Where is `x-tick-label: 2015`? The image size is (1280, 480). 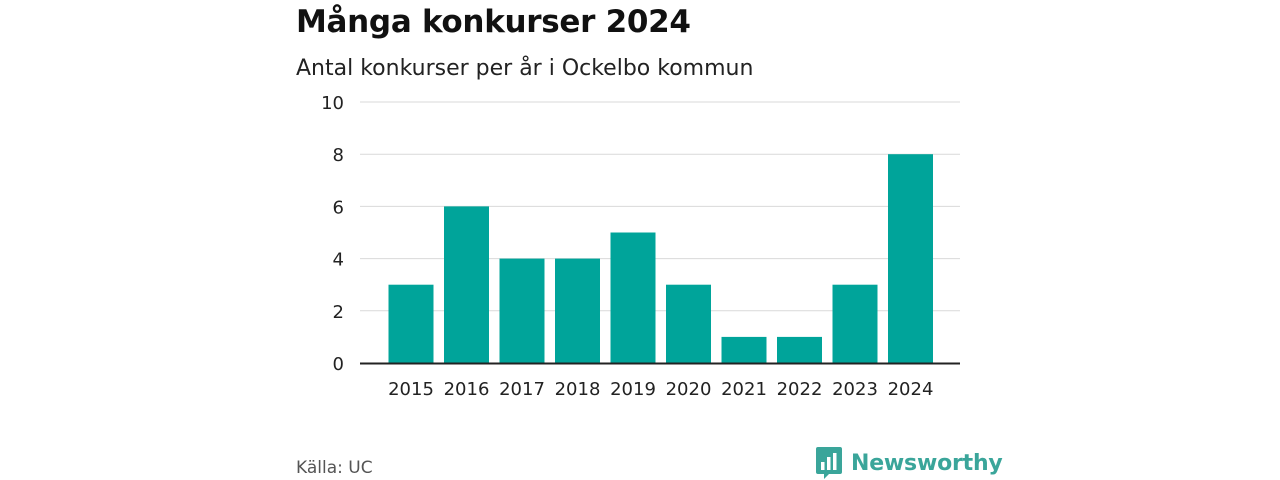 x-tick-label: 2015 is located at coordinates (411, 389).